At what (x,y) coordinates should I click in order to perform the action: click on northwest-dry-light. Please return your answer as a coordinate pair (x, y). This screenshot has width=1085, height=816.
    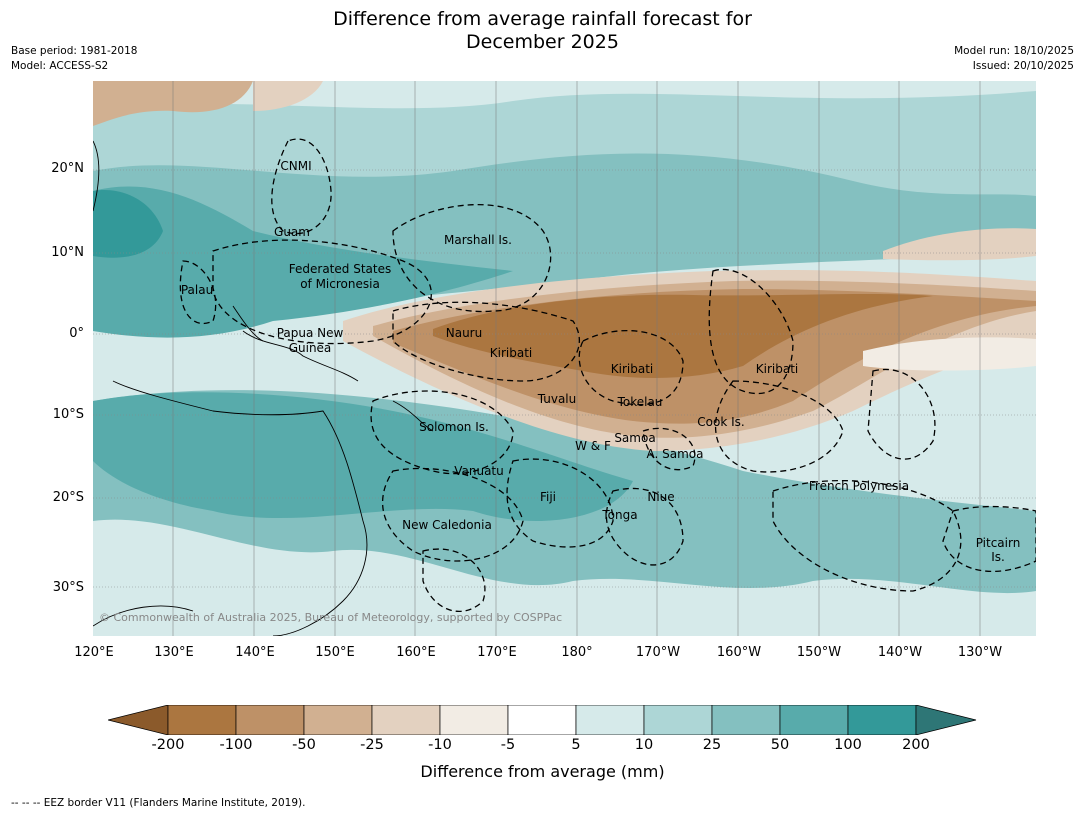
    Looking at the image, I should click on (288, 96).